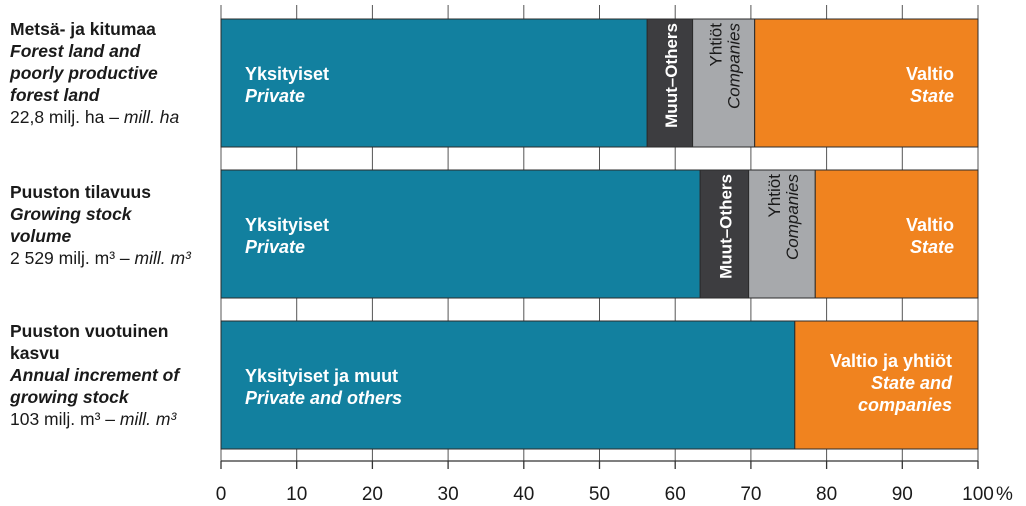  What do you see at coordinates (905, 405) in the screenshot?
I see `segment-label-en: companies` at bounding box center [905, 405].